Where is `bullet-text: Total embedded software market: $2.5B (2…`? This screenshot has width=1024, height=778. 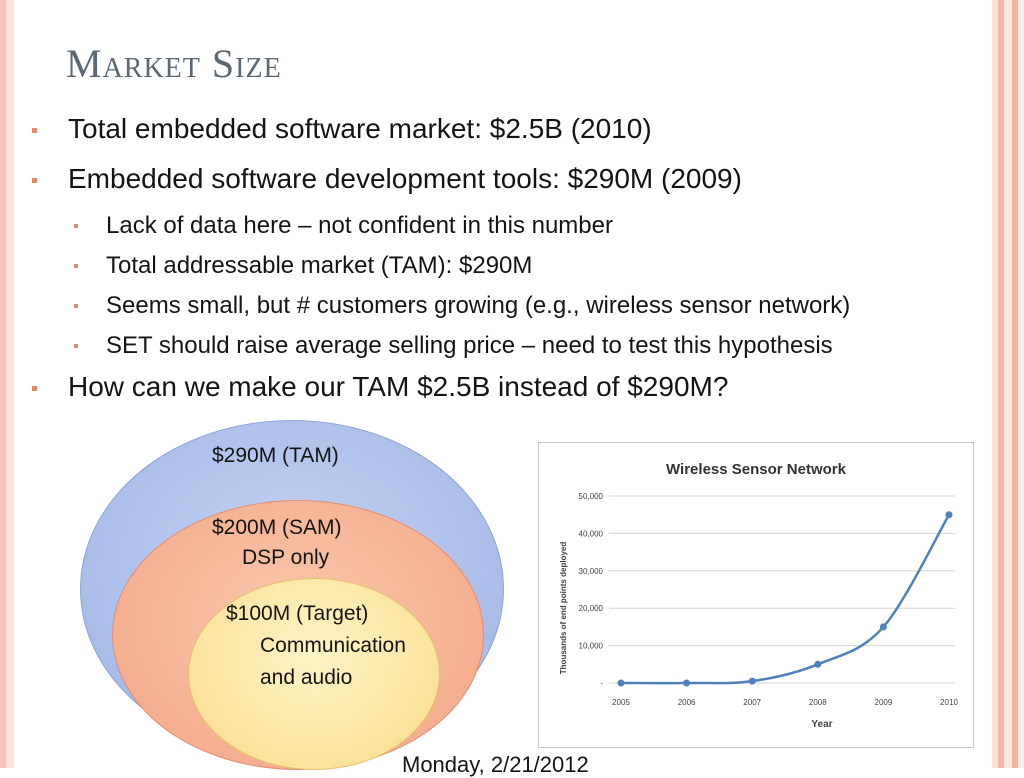
bullet-text: Total embedded software market: $2.5B (2… is located at coordinates (360, 128).